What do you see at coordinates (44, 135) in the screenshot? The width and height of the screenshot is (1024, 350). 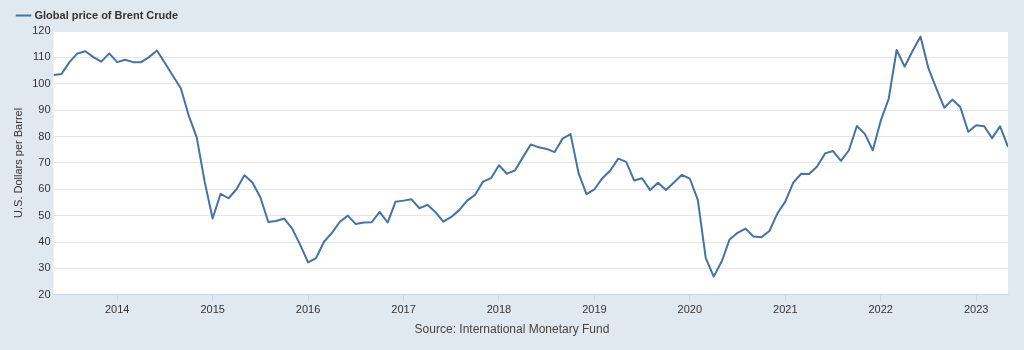 I see `y-tick-label: 80` at bounding box center [44, 135].